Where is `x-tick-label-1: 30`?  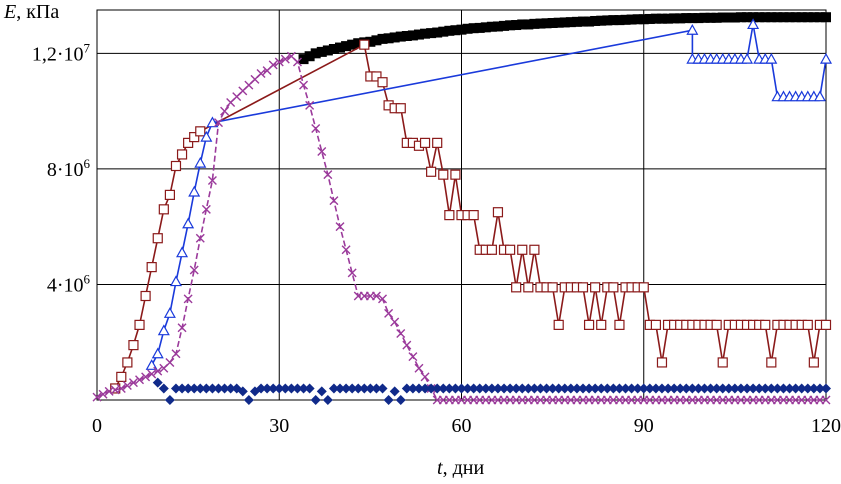 x-tick-label-1: 30 is located at coordinates (279, 426).